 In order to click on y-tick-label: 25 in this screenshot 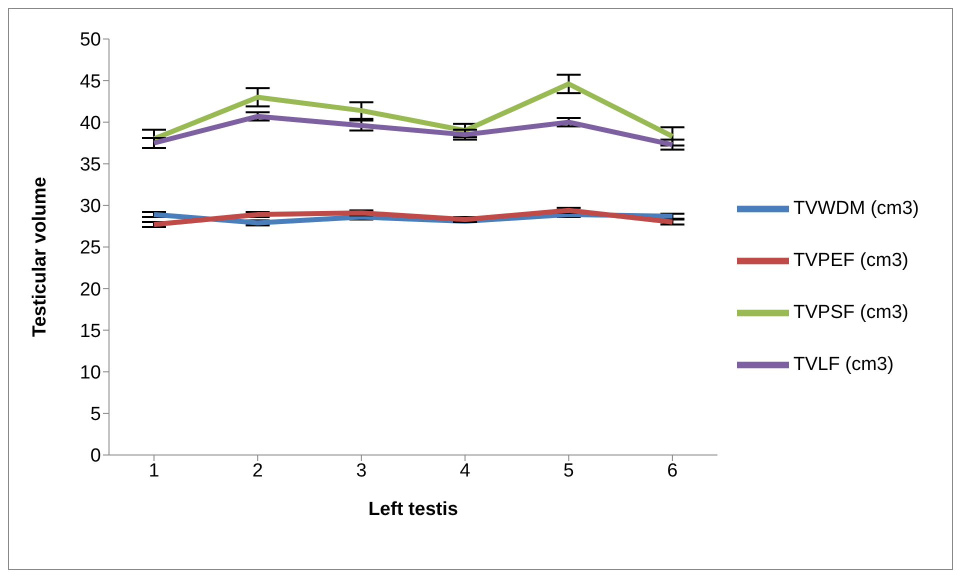, I will do `click(90, 248)`.